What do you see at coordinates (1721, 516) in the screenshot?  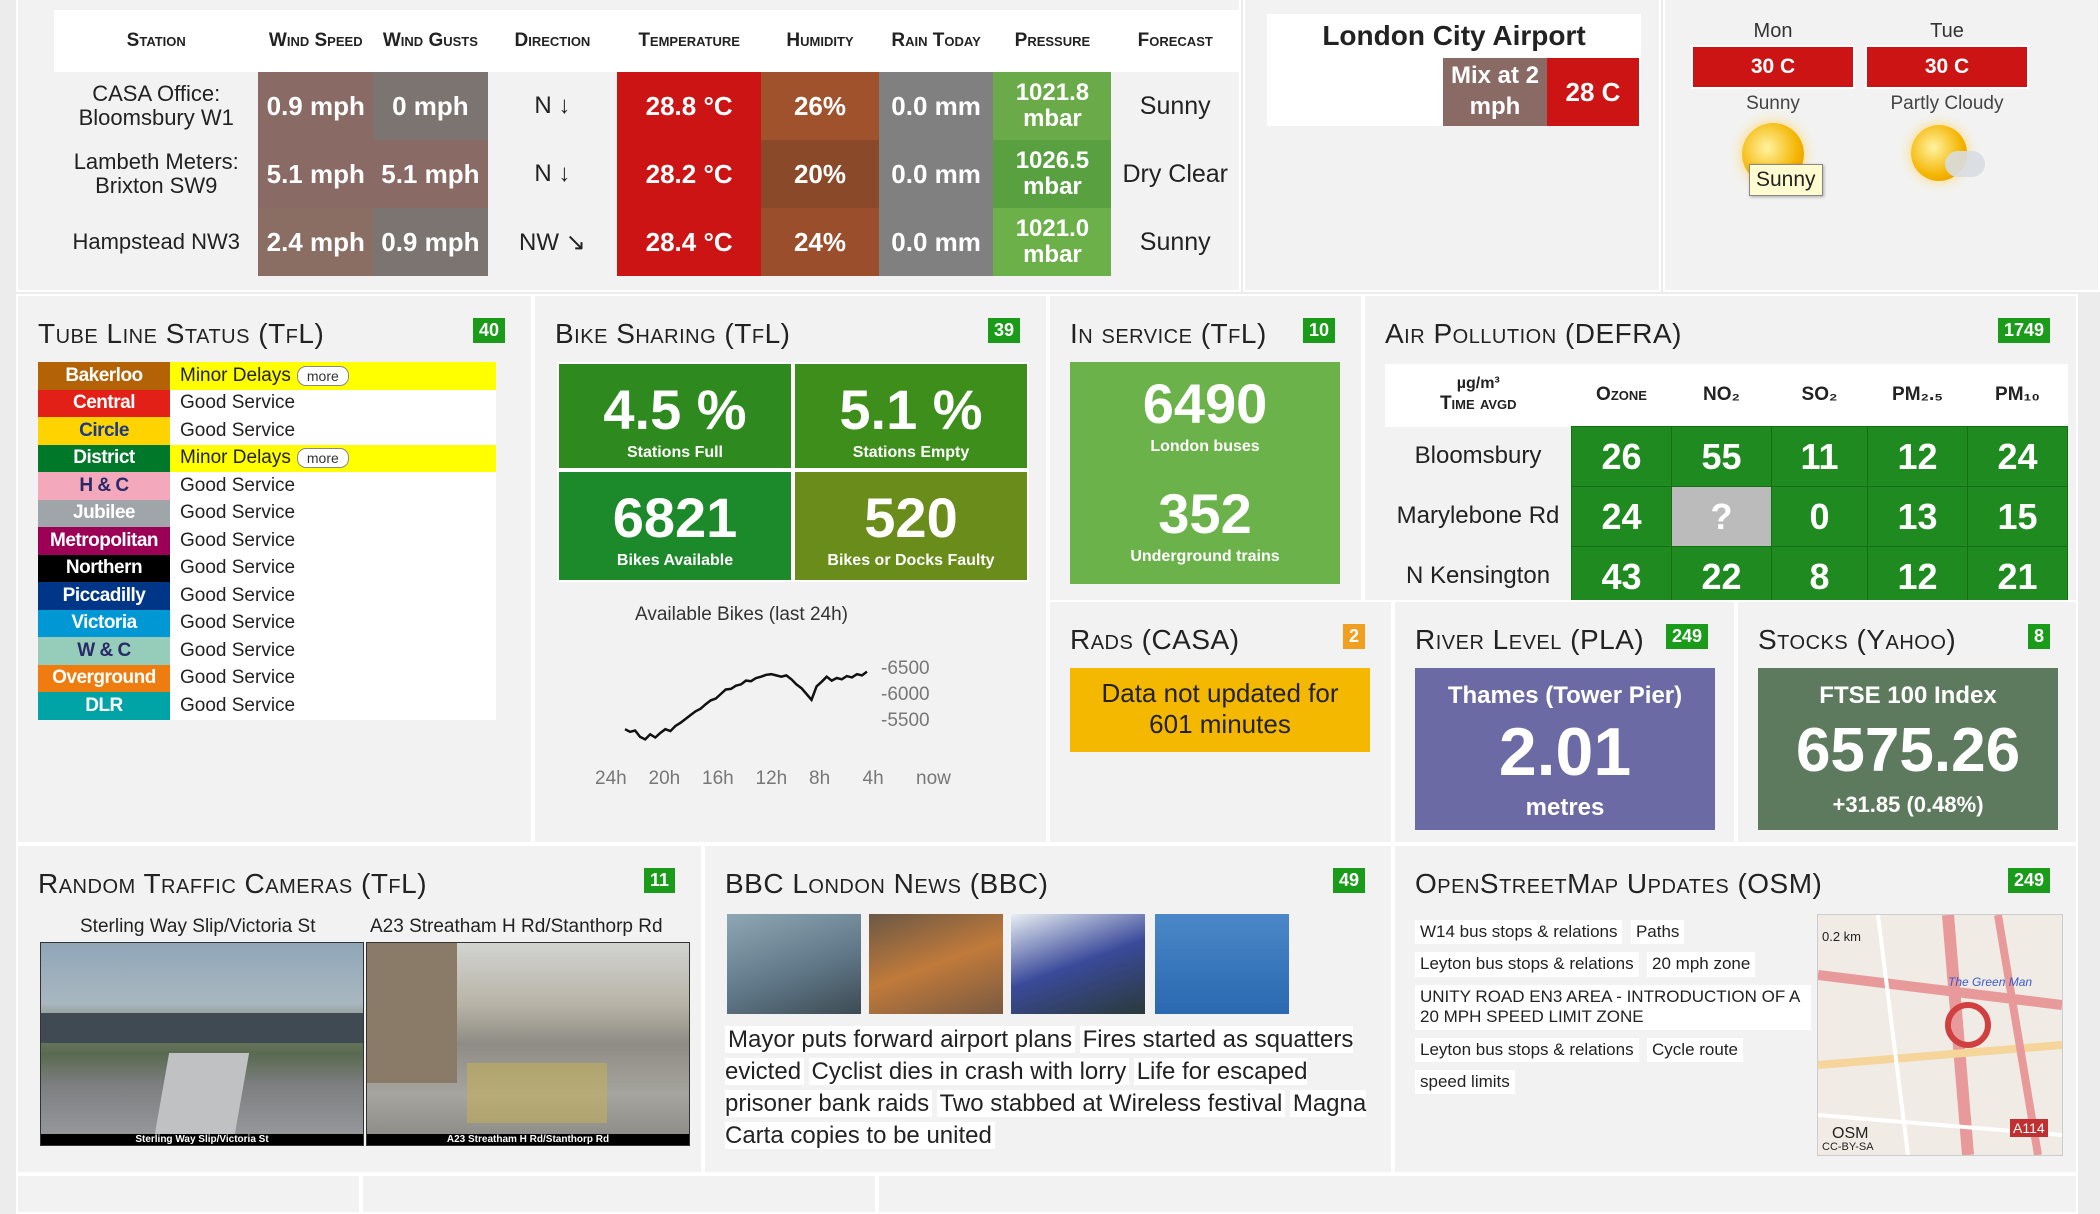 I see `no2-value: ?` at bounding box center [1721, 516].